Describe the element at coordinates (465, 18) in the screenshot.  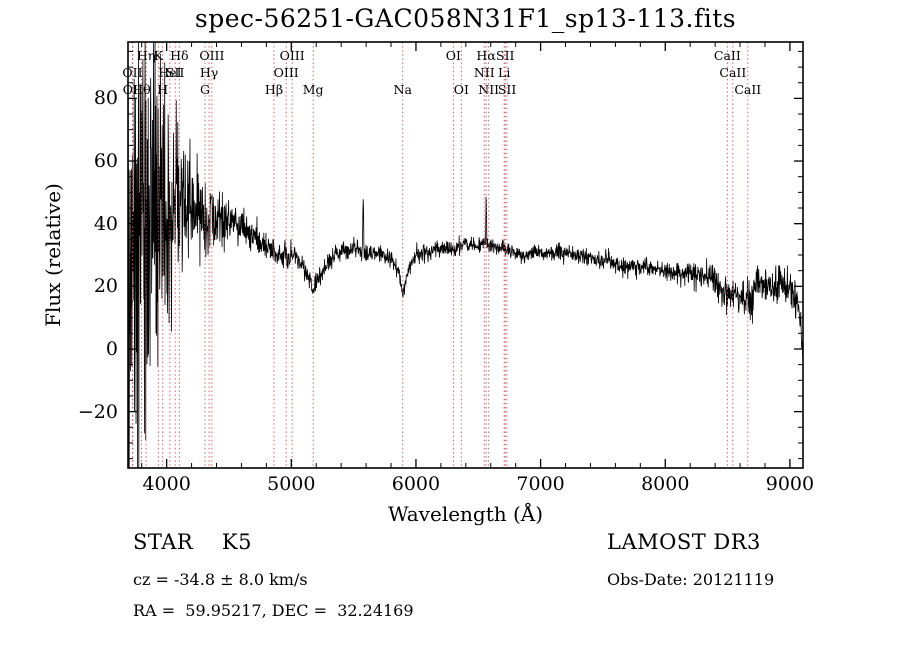
I see `plot-title: spec-56251-GAC058N31F1_sp13-113.fits` at that location.